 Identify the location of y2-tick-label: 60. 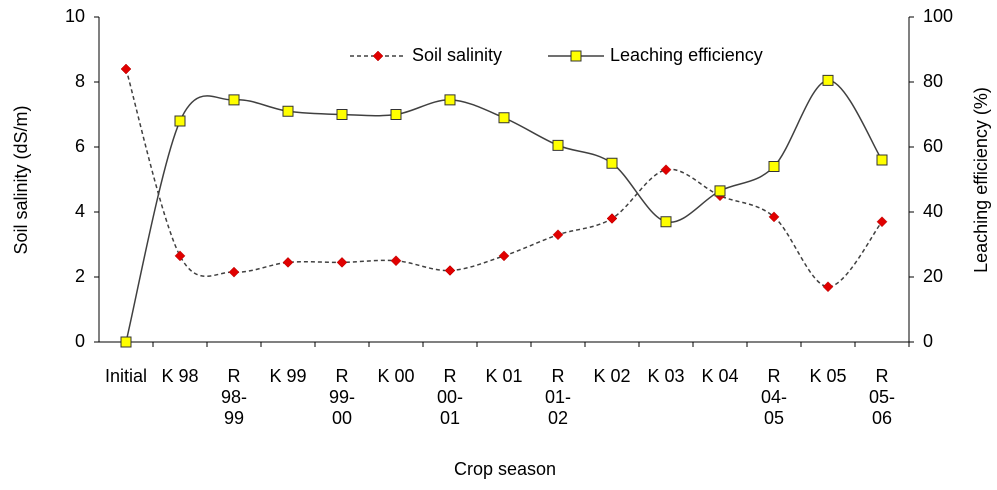
(933, 146).